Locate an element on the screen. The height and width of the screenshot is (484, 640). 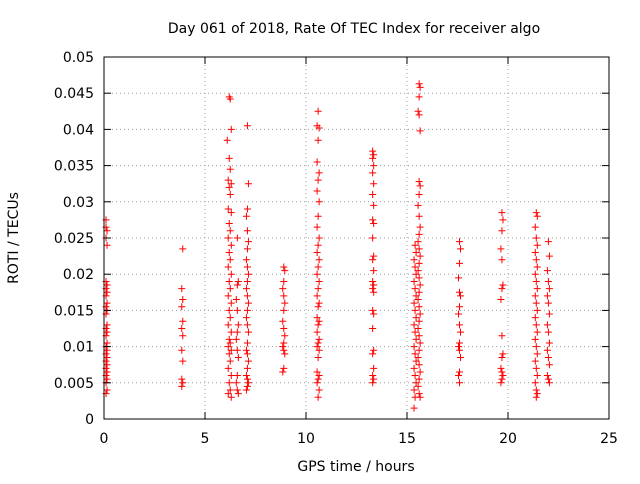
y-tick-label: 0.015 is located at coordinates (74, 311).